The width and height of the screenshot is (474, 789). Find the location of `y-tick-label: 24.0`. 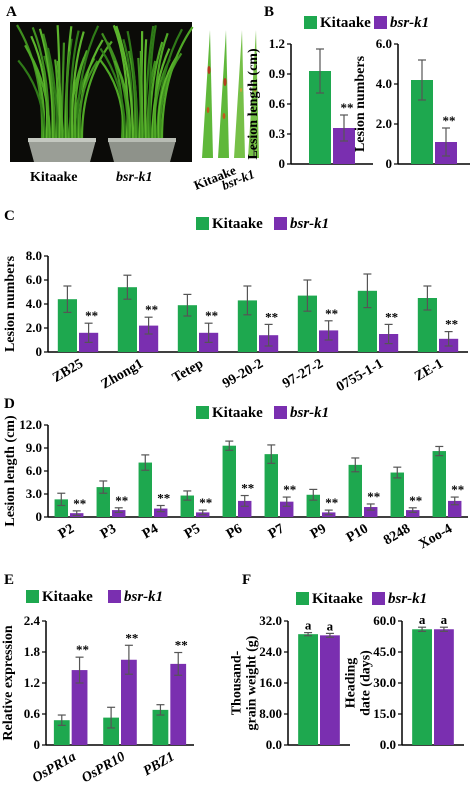

y-tick-label: 24.0 is located at coordinates (270, 651).